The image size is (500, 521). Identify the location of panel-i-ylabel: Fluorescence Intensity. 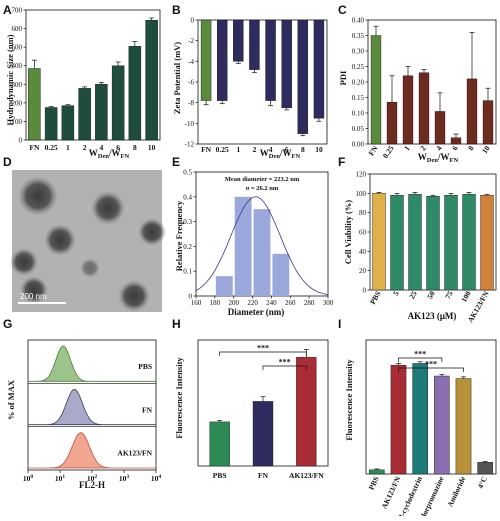
(349, 400).